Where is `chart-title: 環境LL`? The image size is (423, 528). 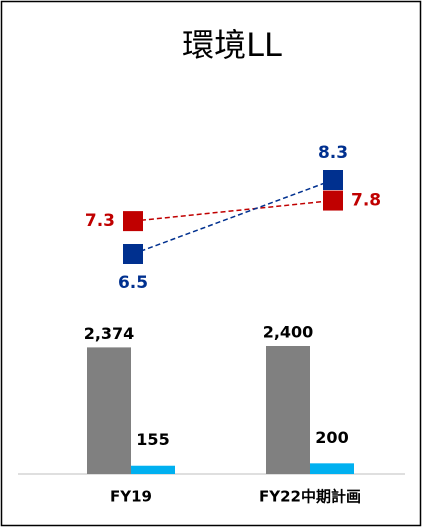
chart-title: 環境LL is located at coordinates (232, 45).